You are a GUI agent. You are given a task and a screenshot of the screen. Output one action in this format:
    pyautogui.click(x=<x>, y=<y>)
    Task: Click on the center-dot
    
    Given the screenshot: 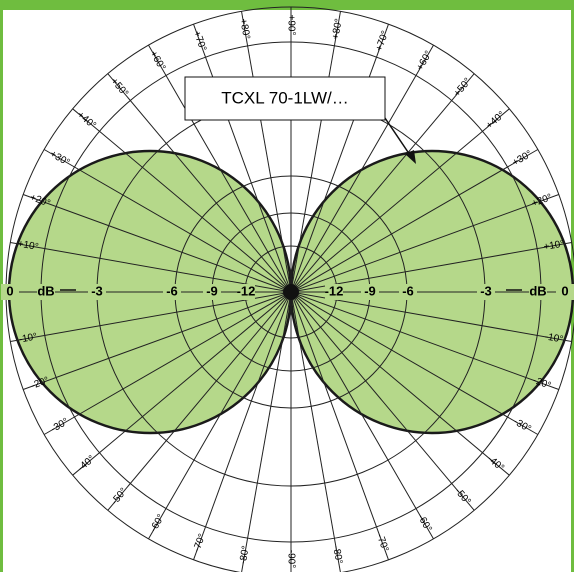 What is the action you would take?
    pyautogui.click(x=291, y=292)
    